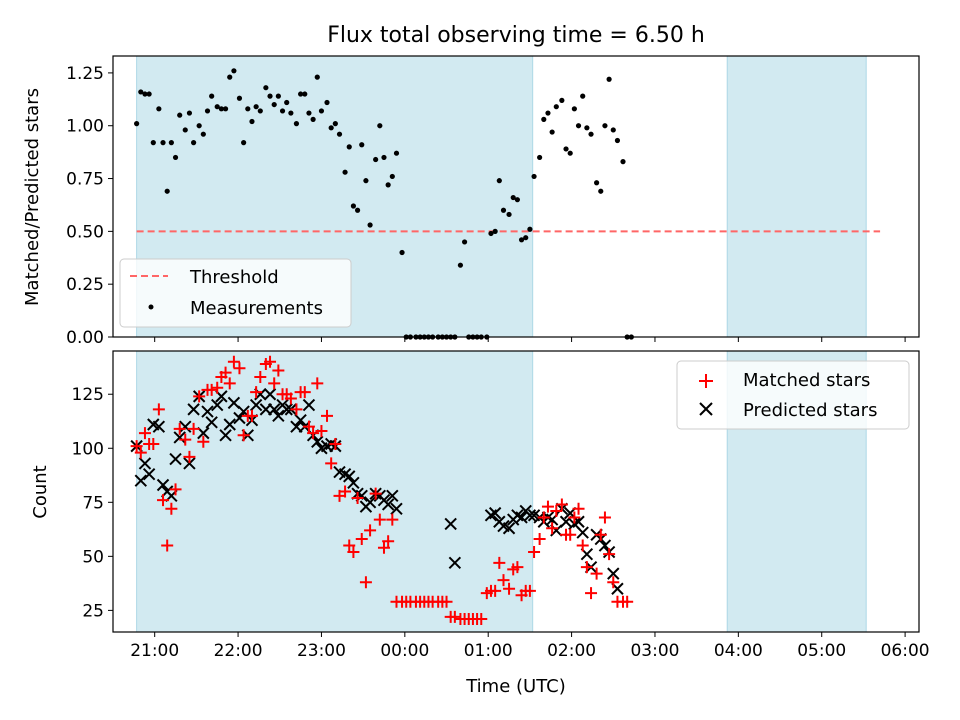 The width and height of the screenshot is (960, 720). What do you see at coordinates (85, 232) in the screenshot?
I see `y-tick-label: 0.50` at bounding box center [85, 232].